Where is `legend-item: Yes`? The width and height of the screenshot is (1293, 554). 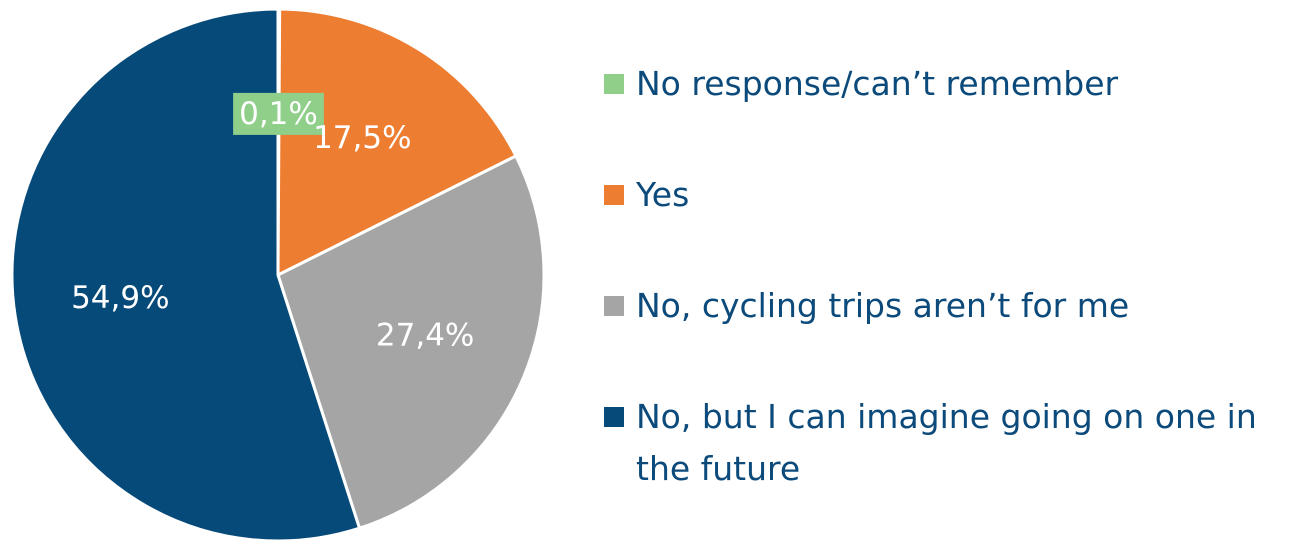 legend-item: Yes is located at coordinates (944, 195).